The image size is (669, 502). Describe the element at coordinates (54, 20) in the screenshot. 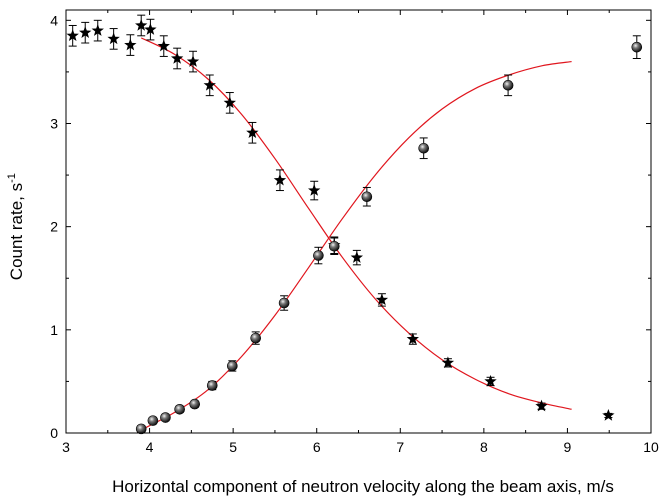

I see `y-tick-label: 4` at that location.